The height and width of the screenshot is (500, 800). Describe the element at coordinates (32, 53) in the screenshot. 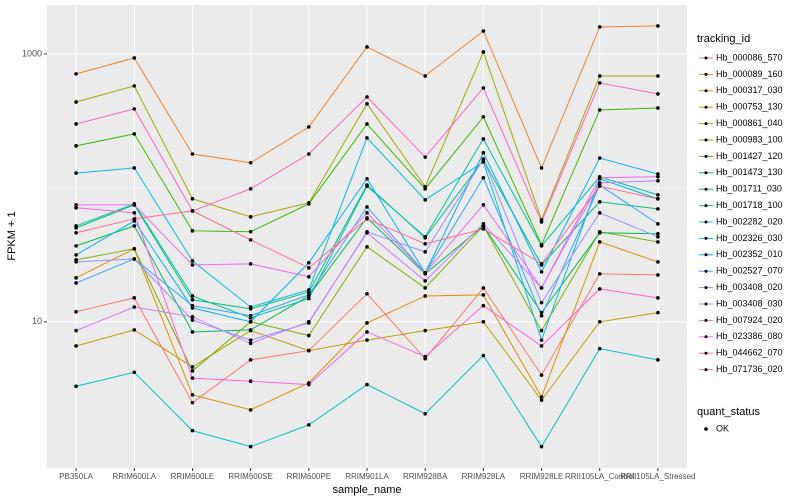

I see `y-tick-label: 1000` at that location.